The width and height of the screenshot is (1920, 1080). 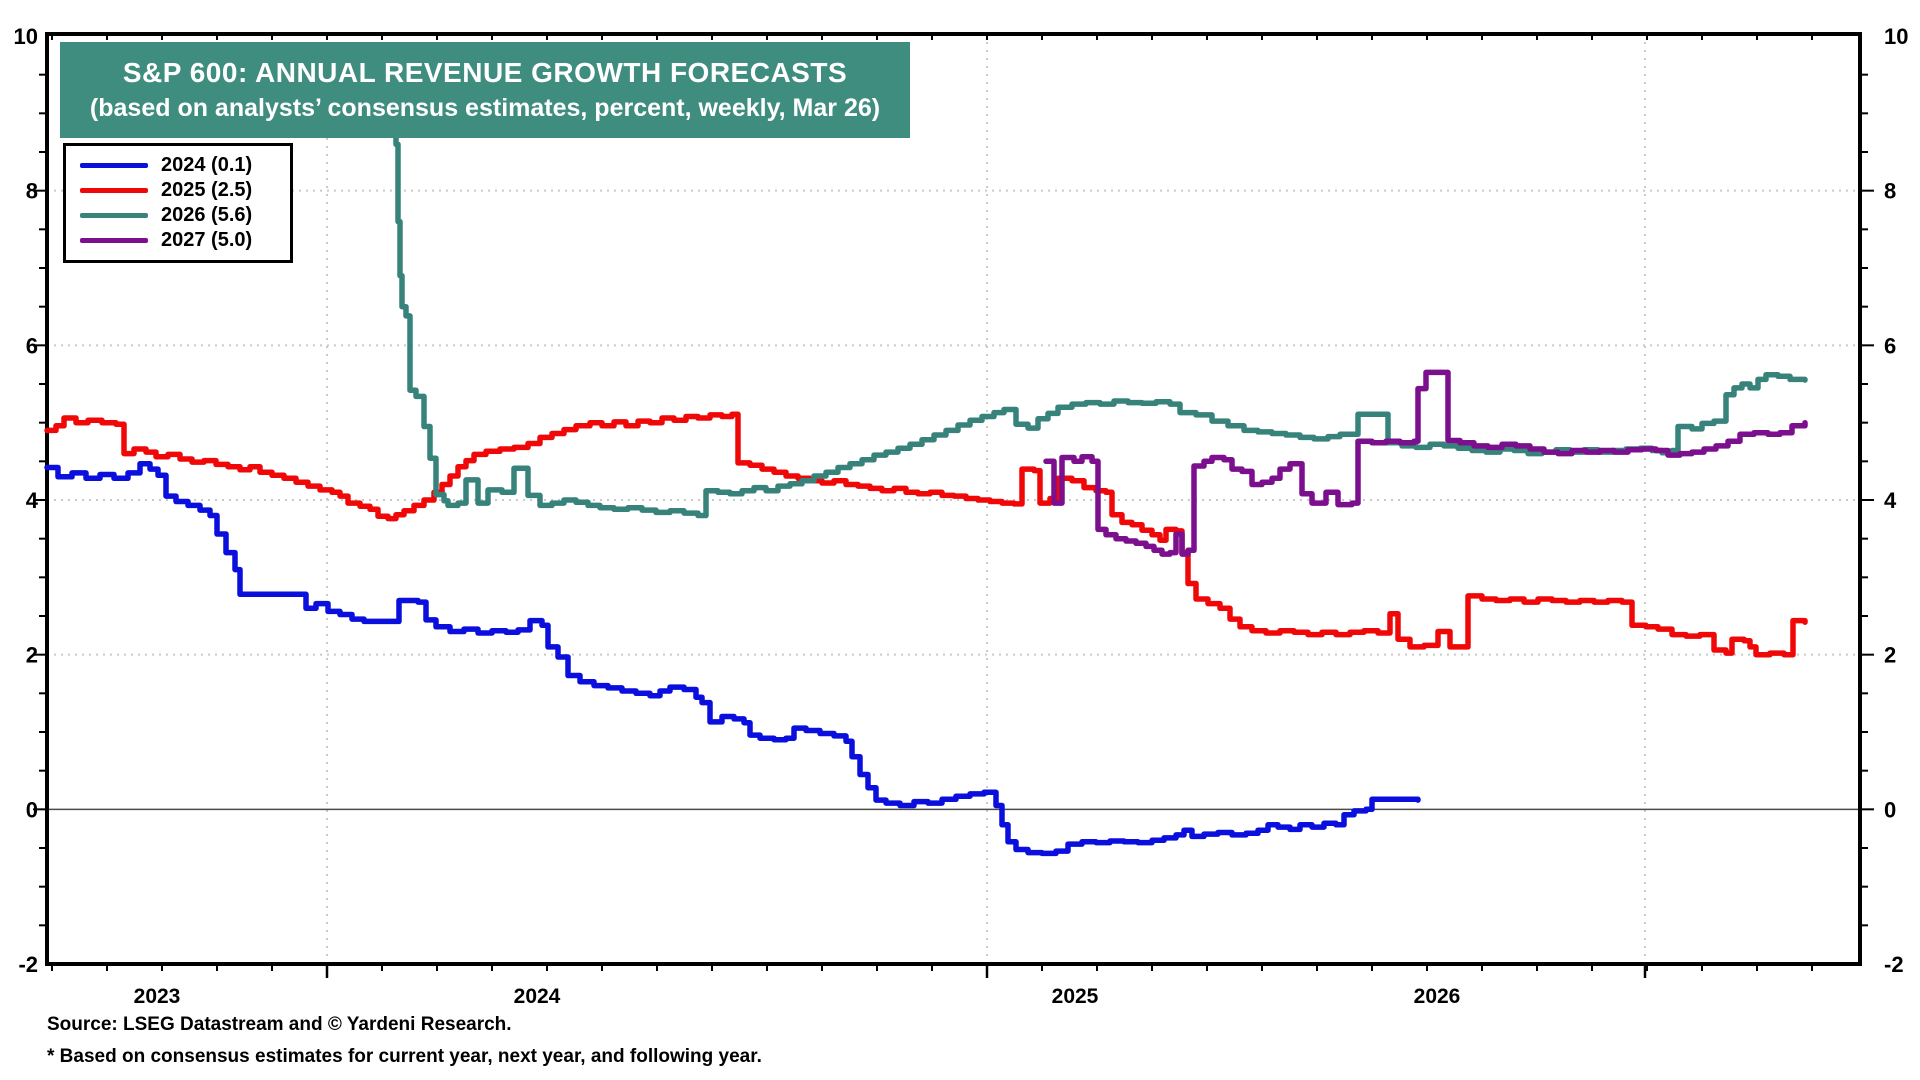 What do you see at coordinates (207, 190) in the screenshot?
I see `legend-label: 2025 (2.5)` at bounding box center [207, 190].